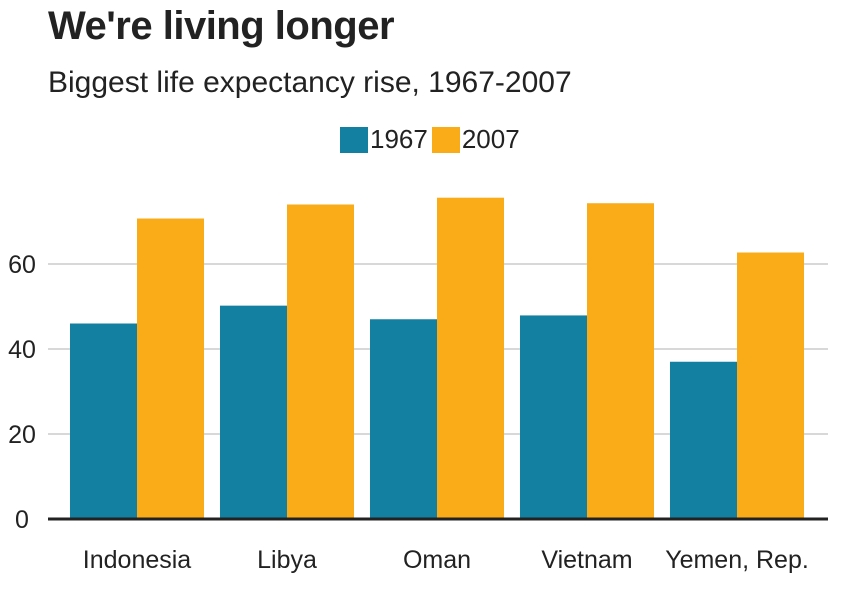 The image size is (849, 596). I want to click on bar-2007-indonesia, so click(170, 368).